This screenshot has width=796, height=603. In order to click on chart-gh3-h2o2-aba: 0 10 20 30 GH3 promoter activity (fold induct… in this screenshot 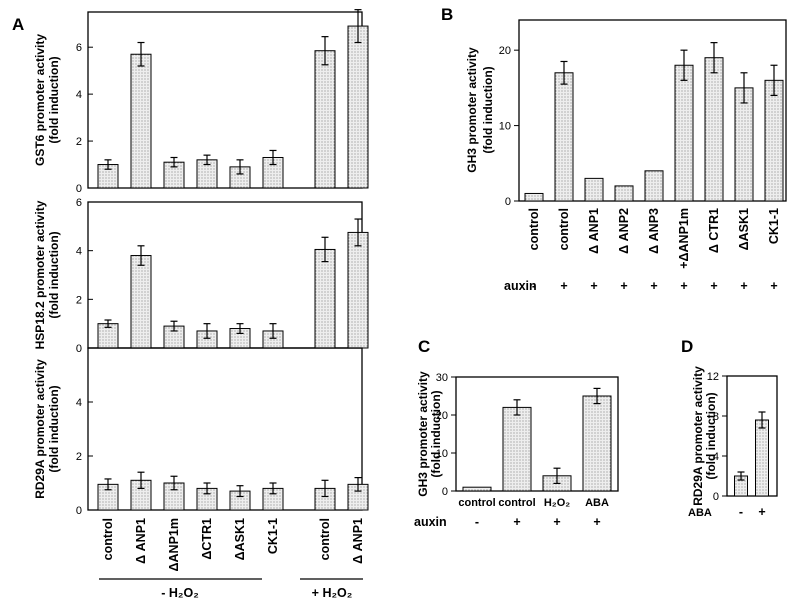, I will do `click(516, 450)`.